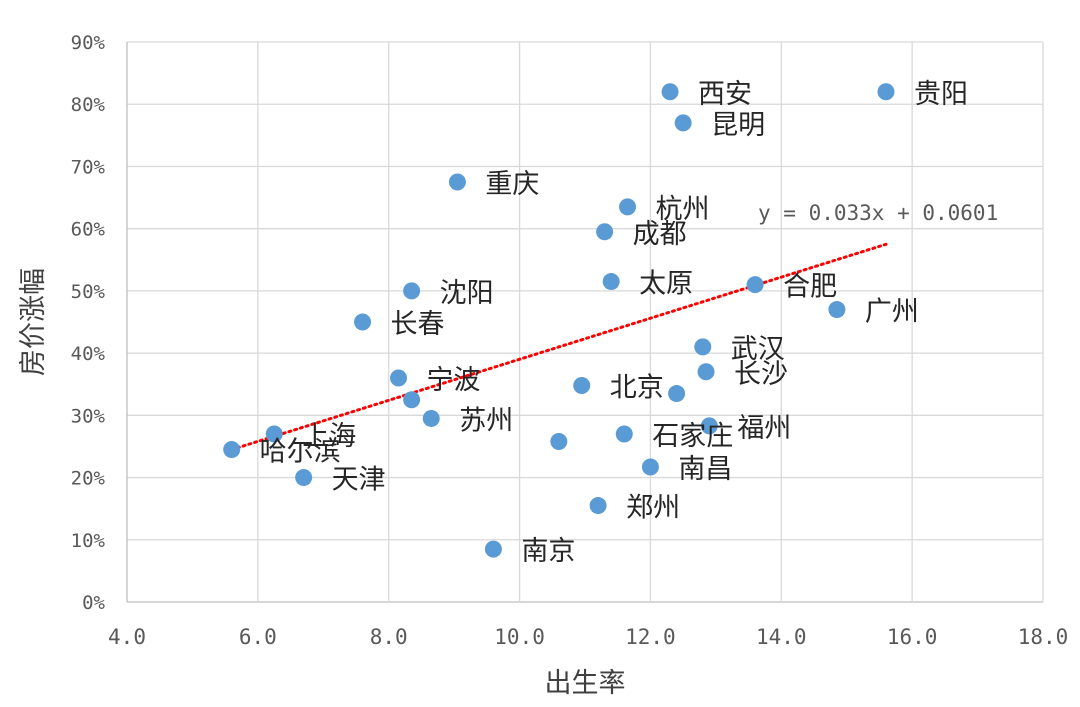 The image size is (1080, 707). What do you see at coordinates (33, 322) in the screenshot?
I see `y-axis-title: 房价涨幅` at bounding box center [33, 322].